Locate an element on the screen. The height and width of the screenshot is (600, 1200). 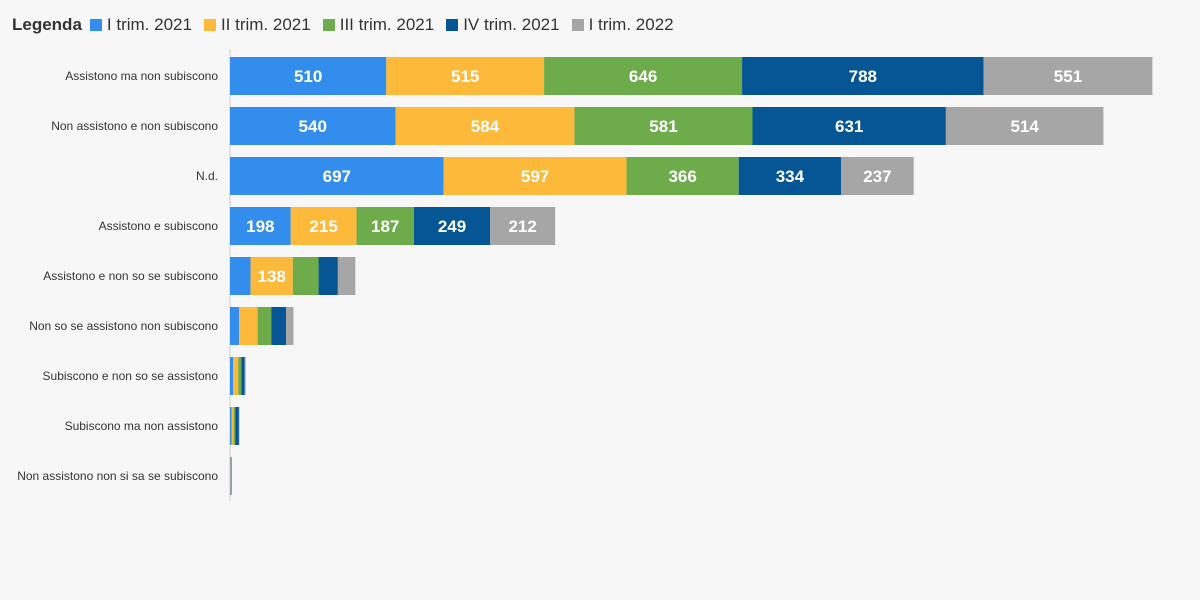
data-label: 249 is located at coordinates (452, 226).